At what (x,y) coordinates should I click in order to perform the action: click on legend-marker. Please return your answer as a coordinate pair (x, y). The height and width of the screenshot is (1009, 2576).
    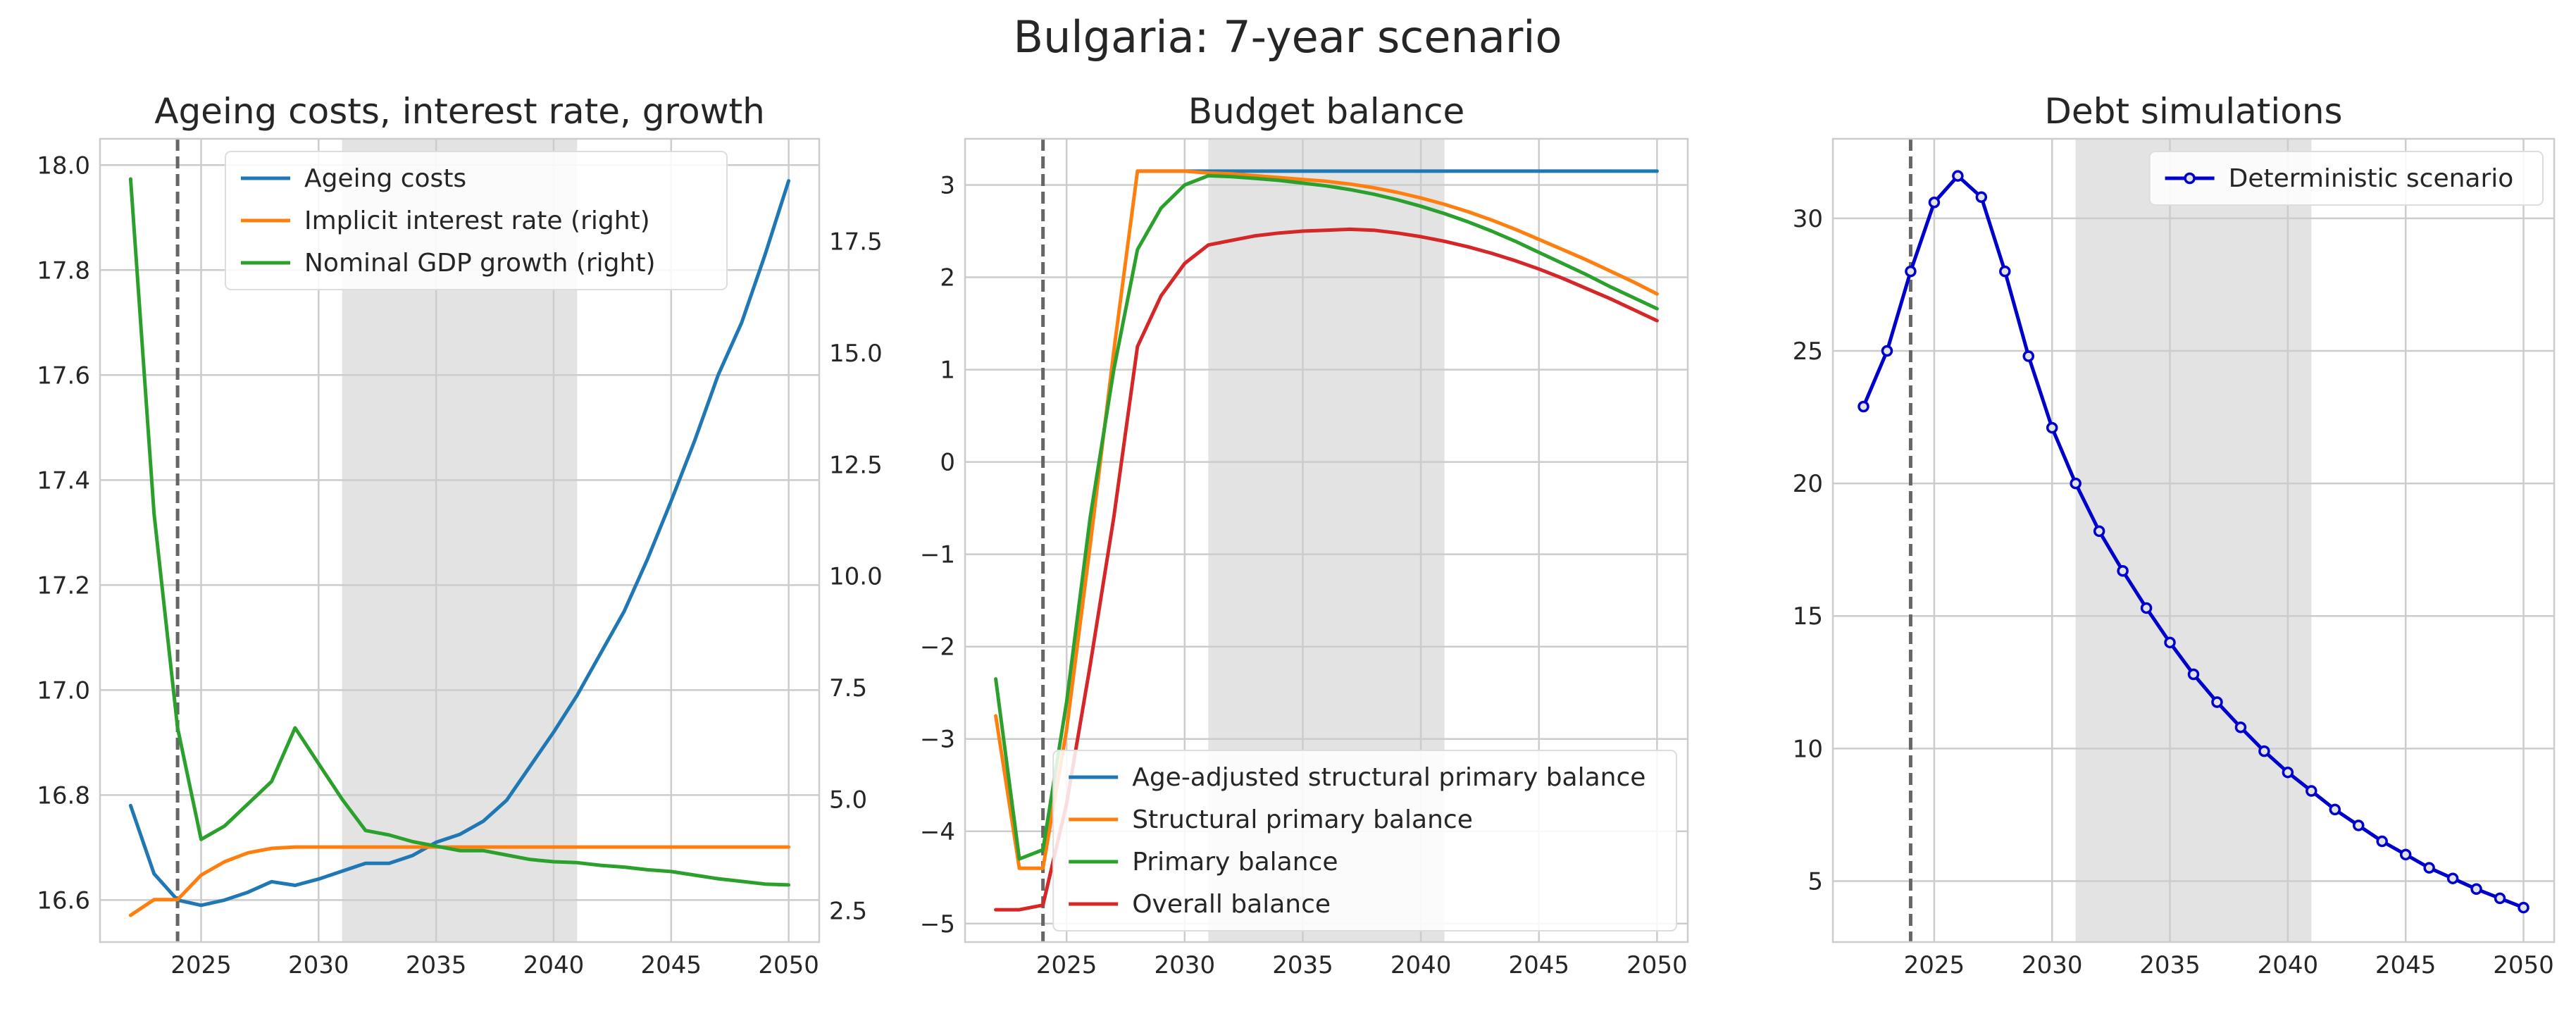
    Looking at the image, I should click on (2190, 178).